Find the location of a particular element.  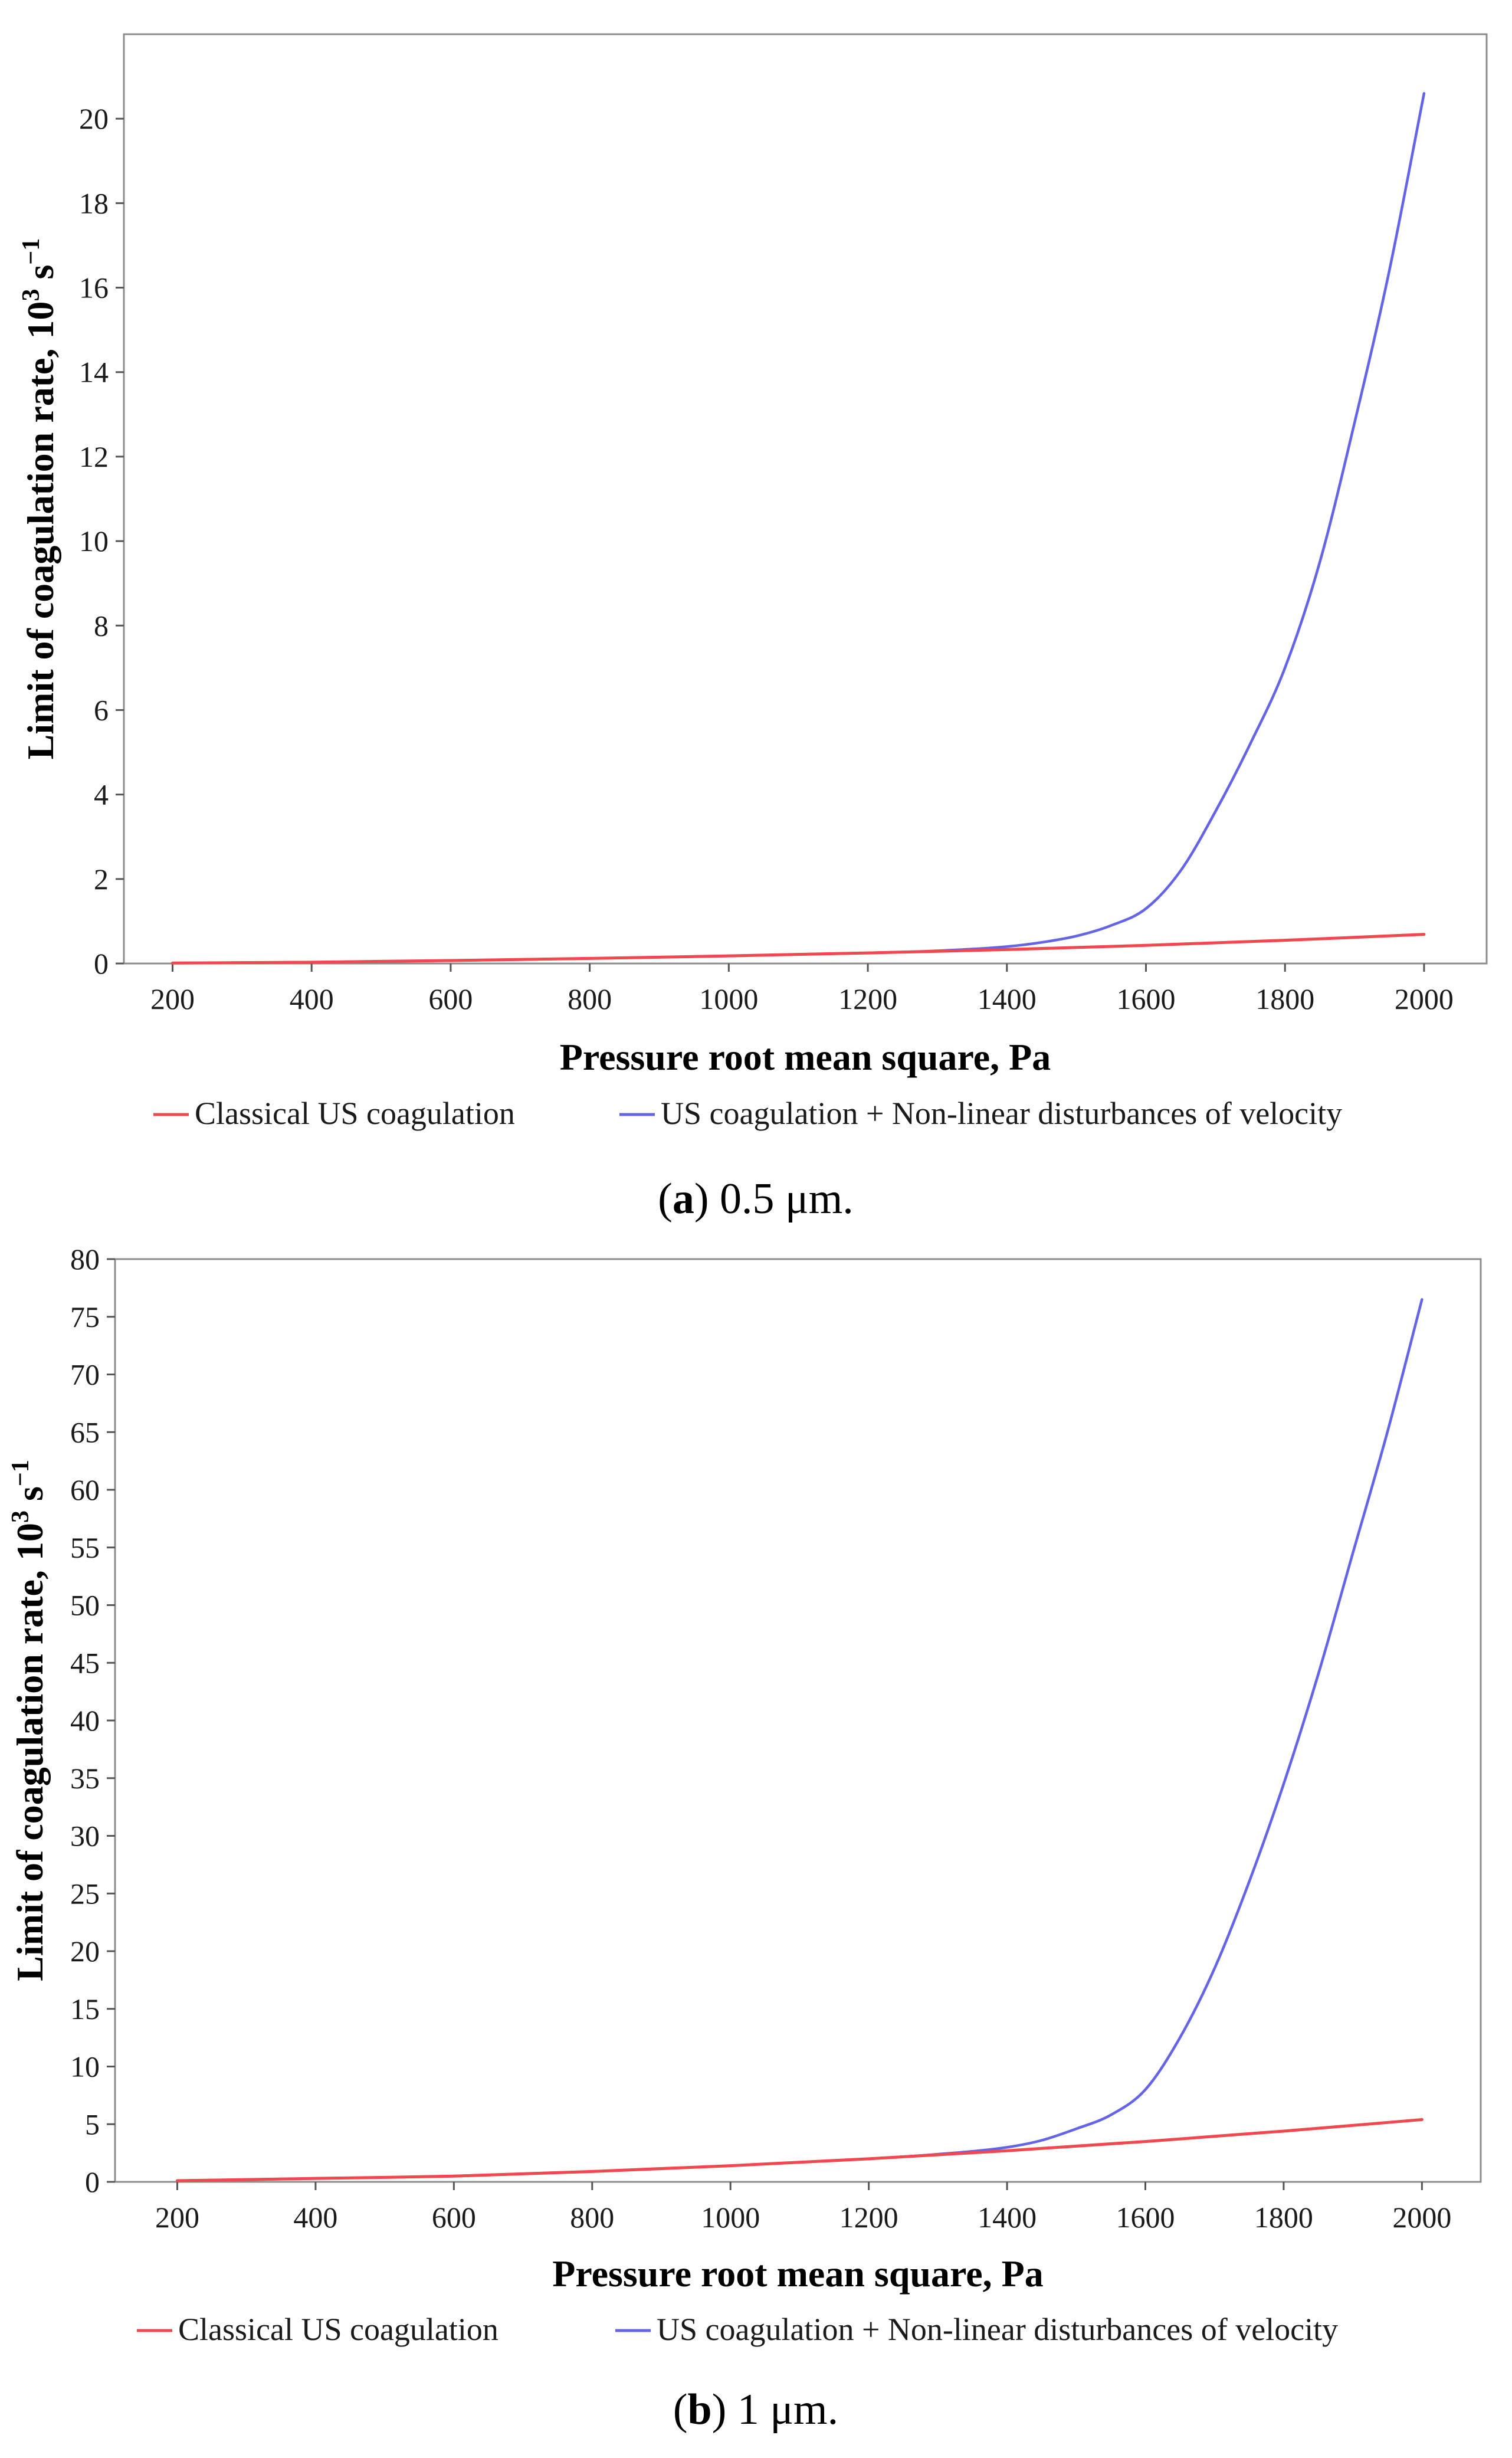

panel-caption: (b) 1 μm. is located at coordinates (755, 2409).